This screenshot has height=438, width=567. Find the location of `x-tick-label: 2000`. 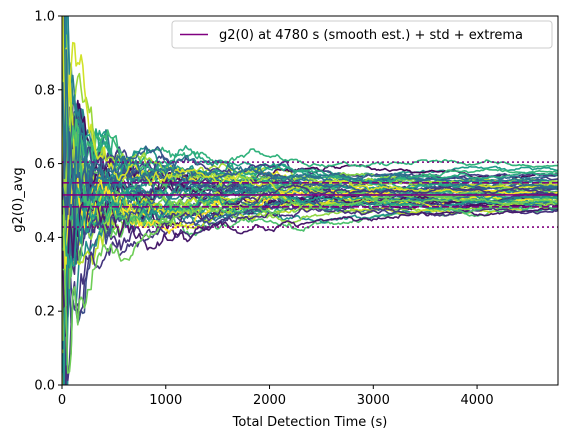

x-tick-label: 2000 is located at coordinates (269, 400).